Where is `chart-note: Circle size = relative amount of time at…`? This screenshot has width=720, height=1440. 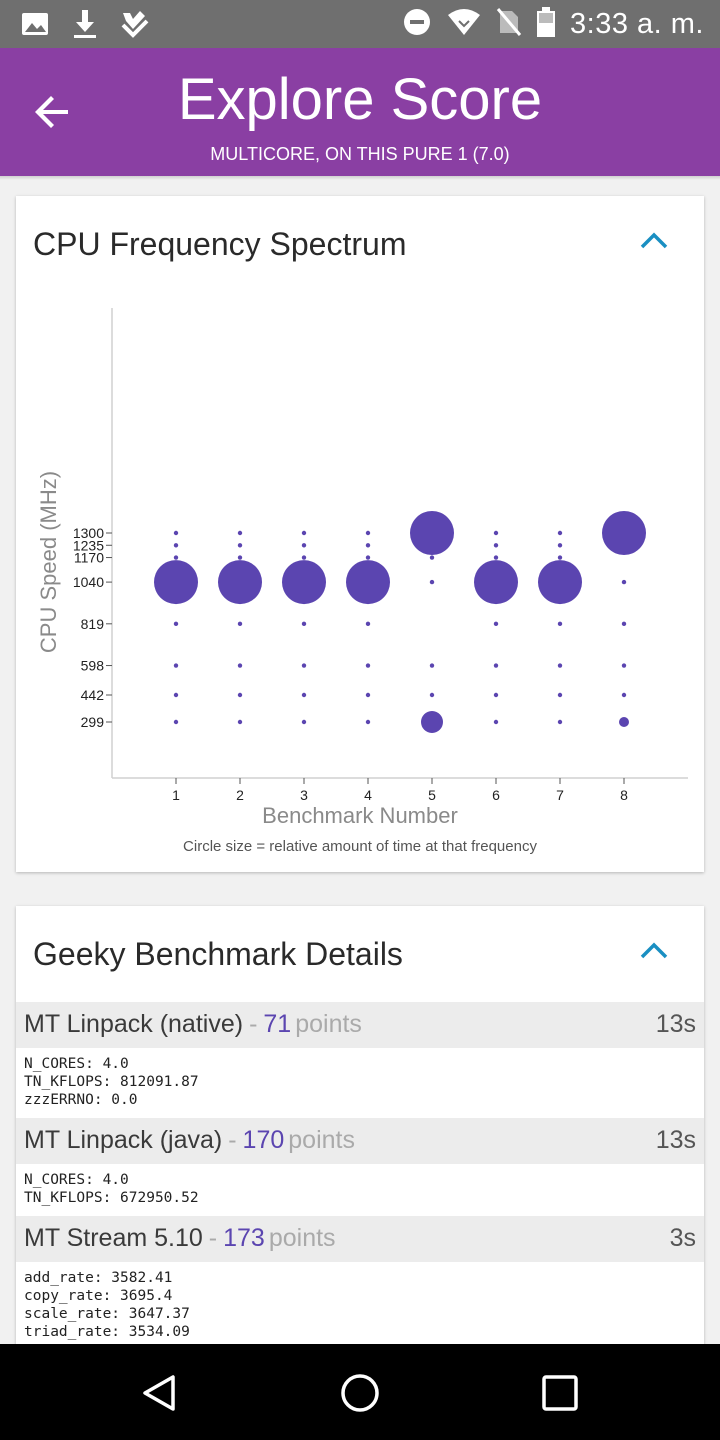 chart-note: Circle size = relative amount of time at… is located at coordinates (360, 846).